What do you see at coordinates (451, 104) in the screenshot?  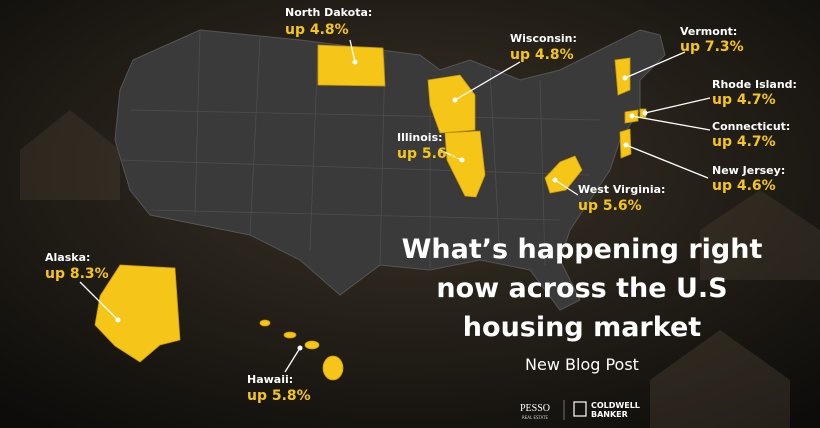 I see `wisconsin` at bounding box center [451, 104].